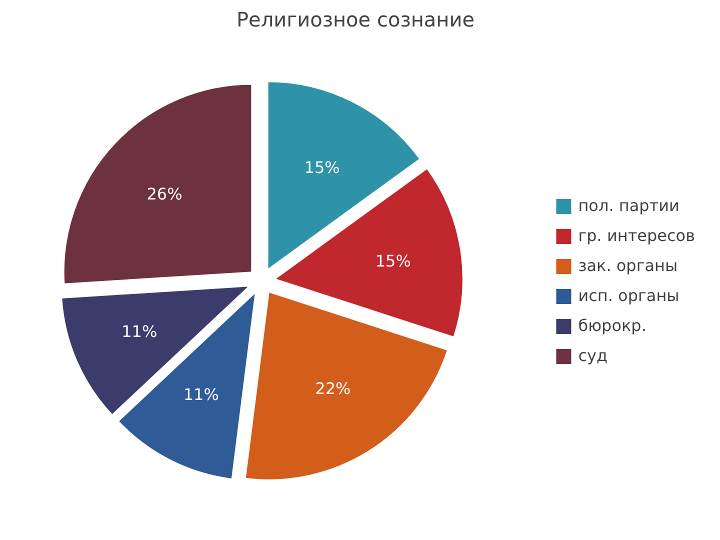  What do you see at coordinates (629, 295) in the screenshot?
I see `legend-label: исп. органы` at bounding box center [629, 295].